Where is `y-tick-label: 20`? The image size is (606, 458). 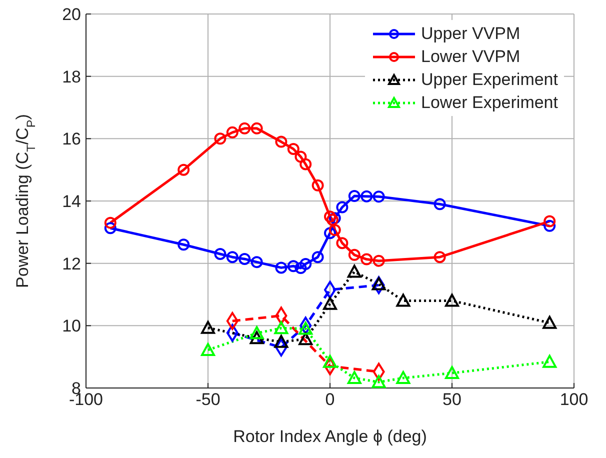 y-tick-label: 20 is located at coordinates (71, 14).